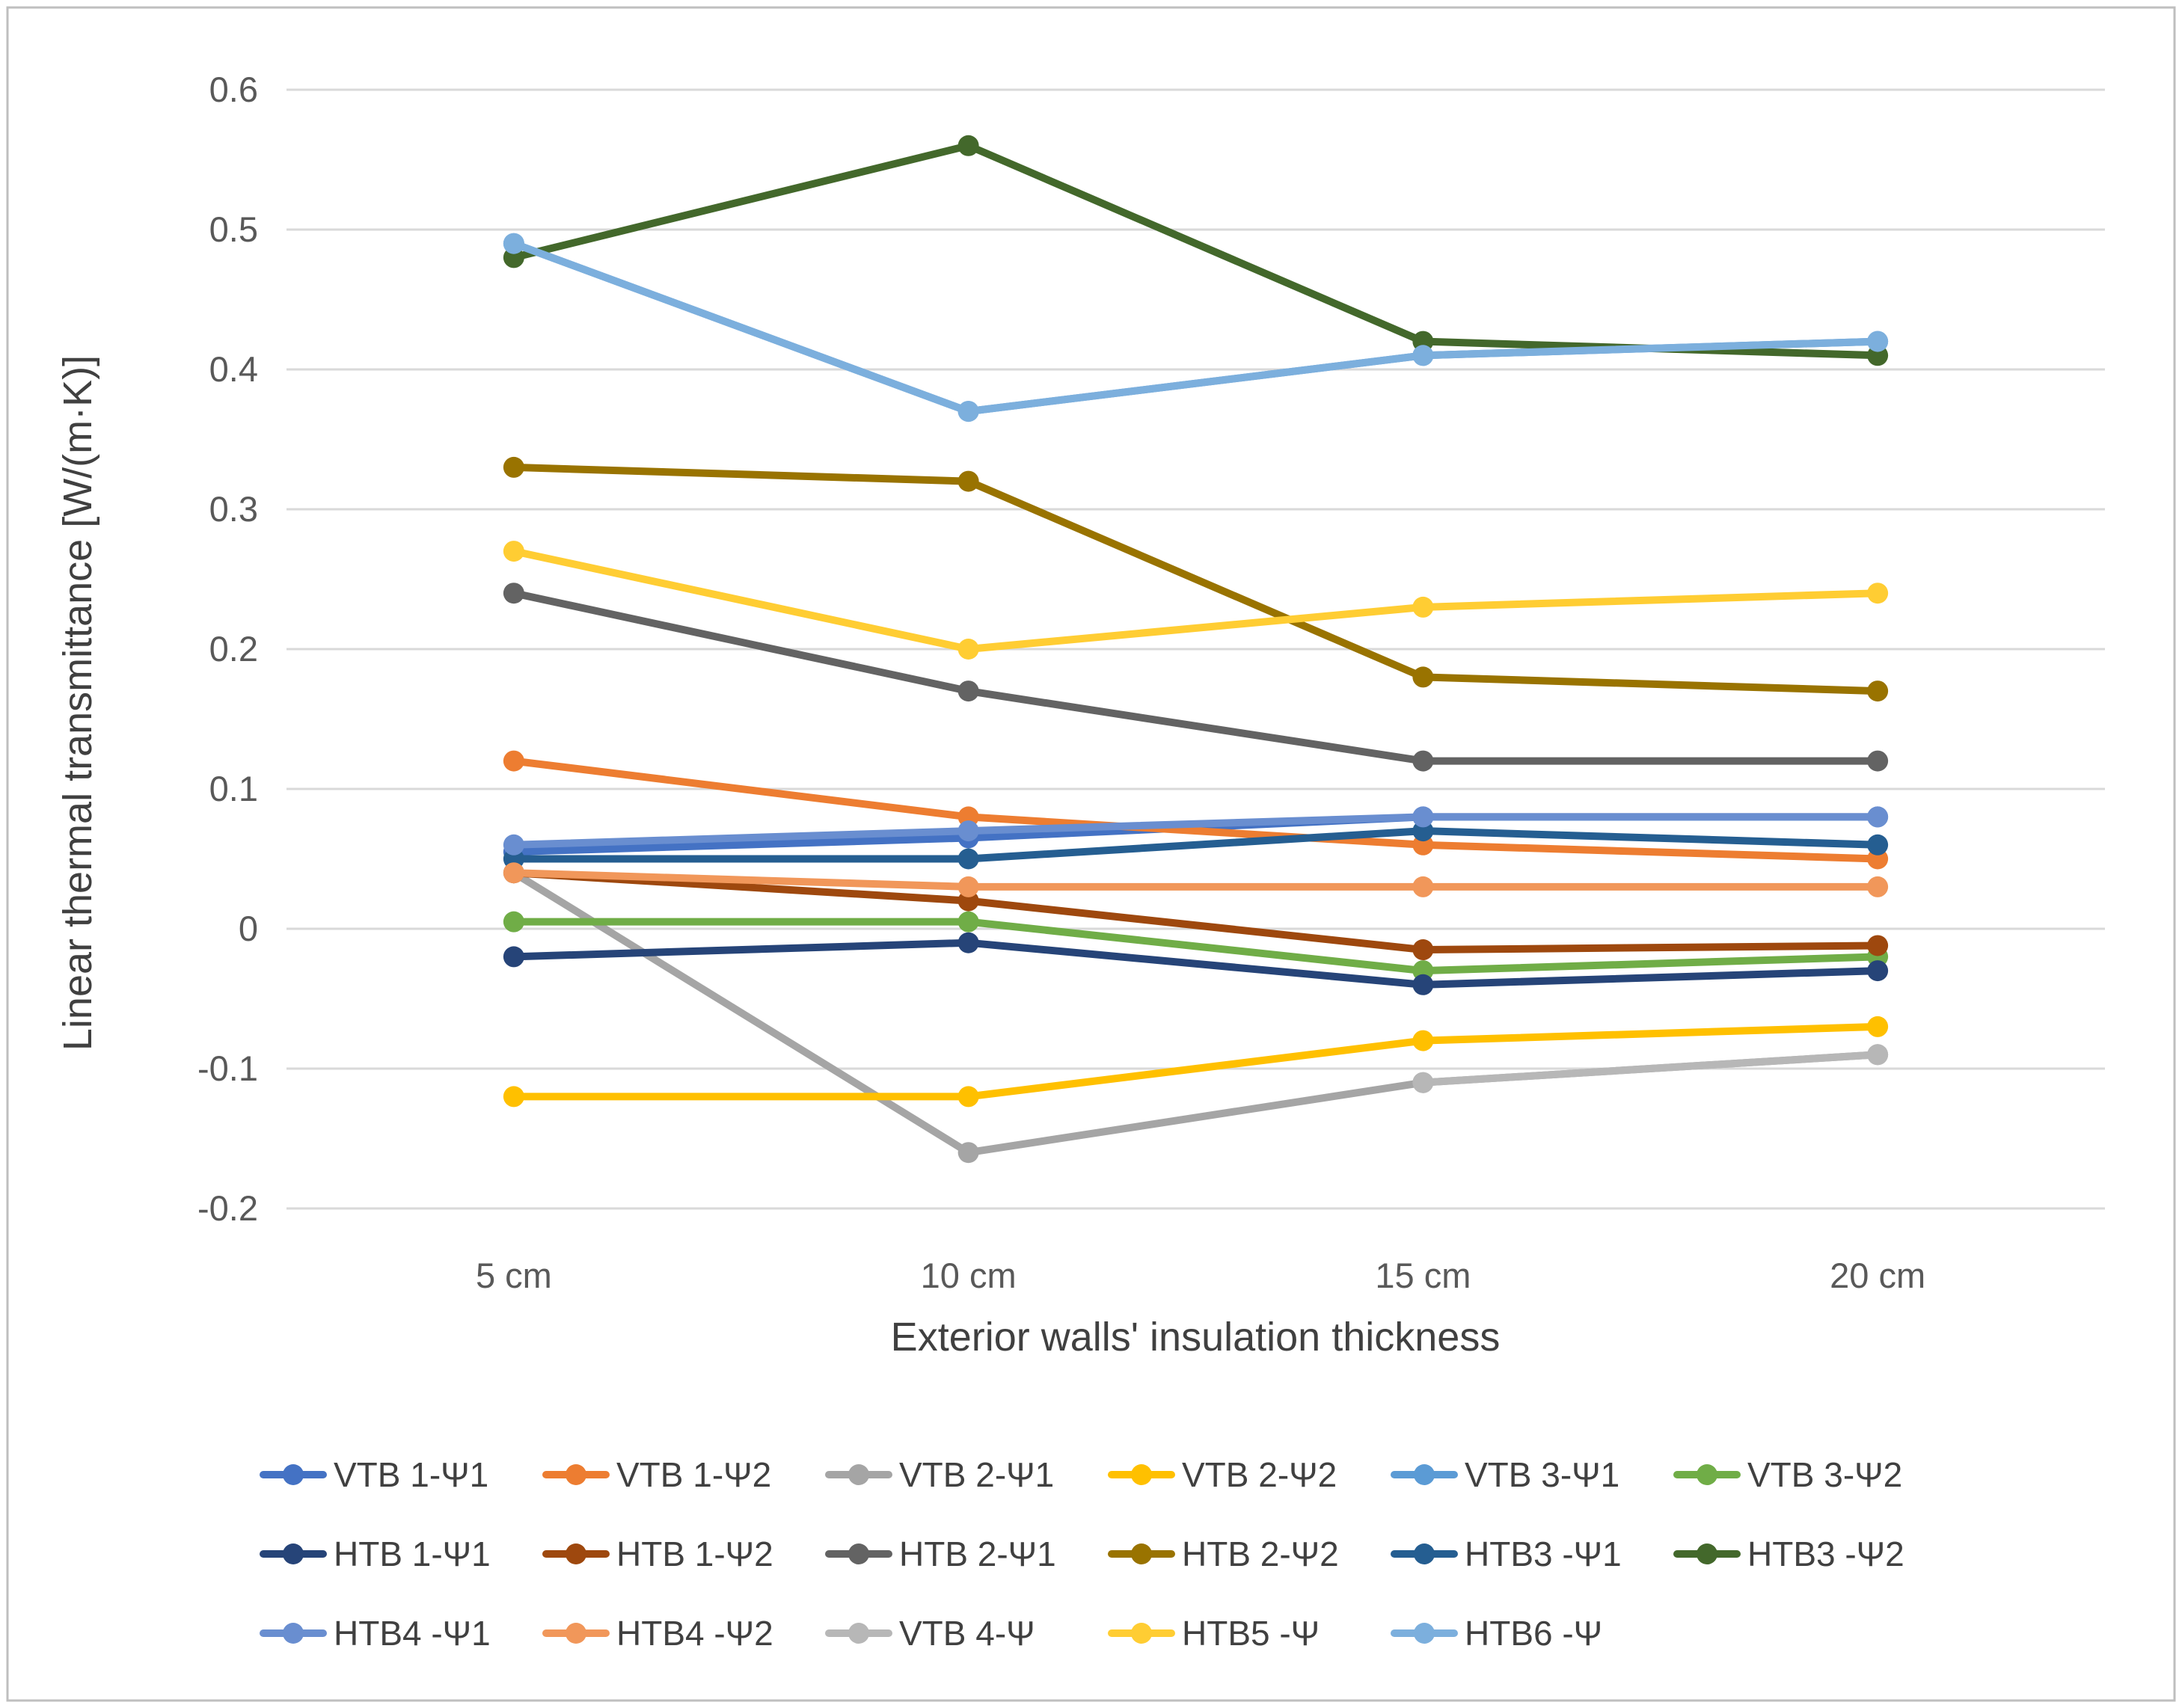 Image resolution: width=2182 pixels, height=1708 pixels. What do you see at coordinates (374, 1474) in the screenshot?
I see `legend-item-vtb-1-1: VTB 1-Ψ1` at bounding box center [374, 1474].